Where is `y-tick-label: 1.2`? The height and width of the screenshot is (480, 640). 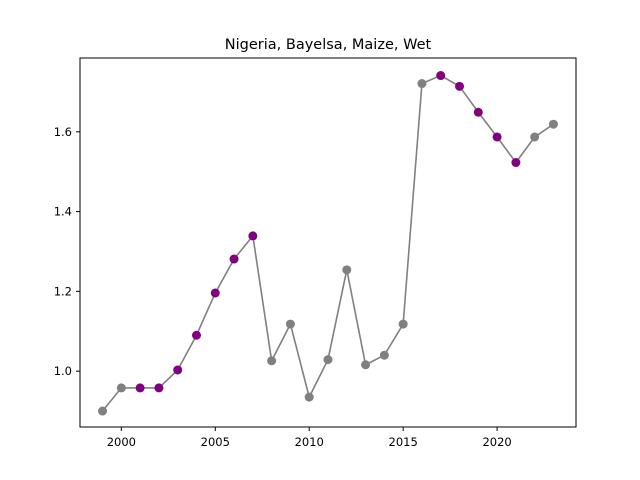
y-tick-label: 1.2 is located at coordinates (63, 291).